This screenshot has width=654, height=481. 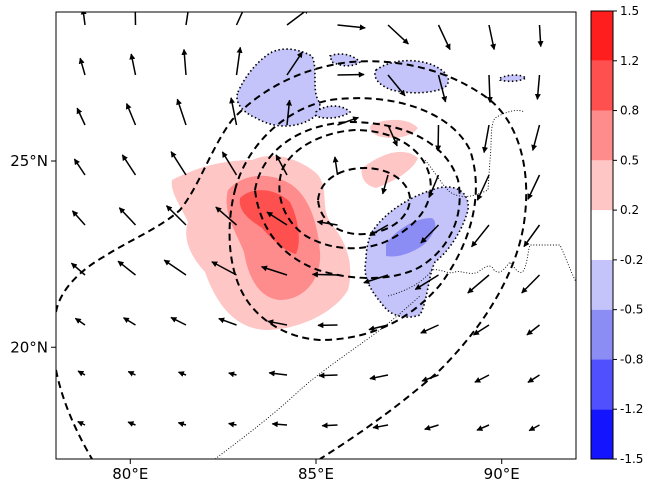 I want to click on colorbar-frame, so click(x=602, y=235).